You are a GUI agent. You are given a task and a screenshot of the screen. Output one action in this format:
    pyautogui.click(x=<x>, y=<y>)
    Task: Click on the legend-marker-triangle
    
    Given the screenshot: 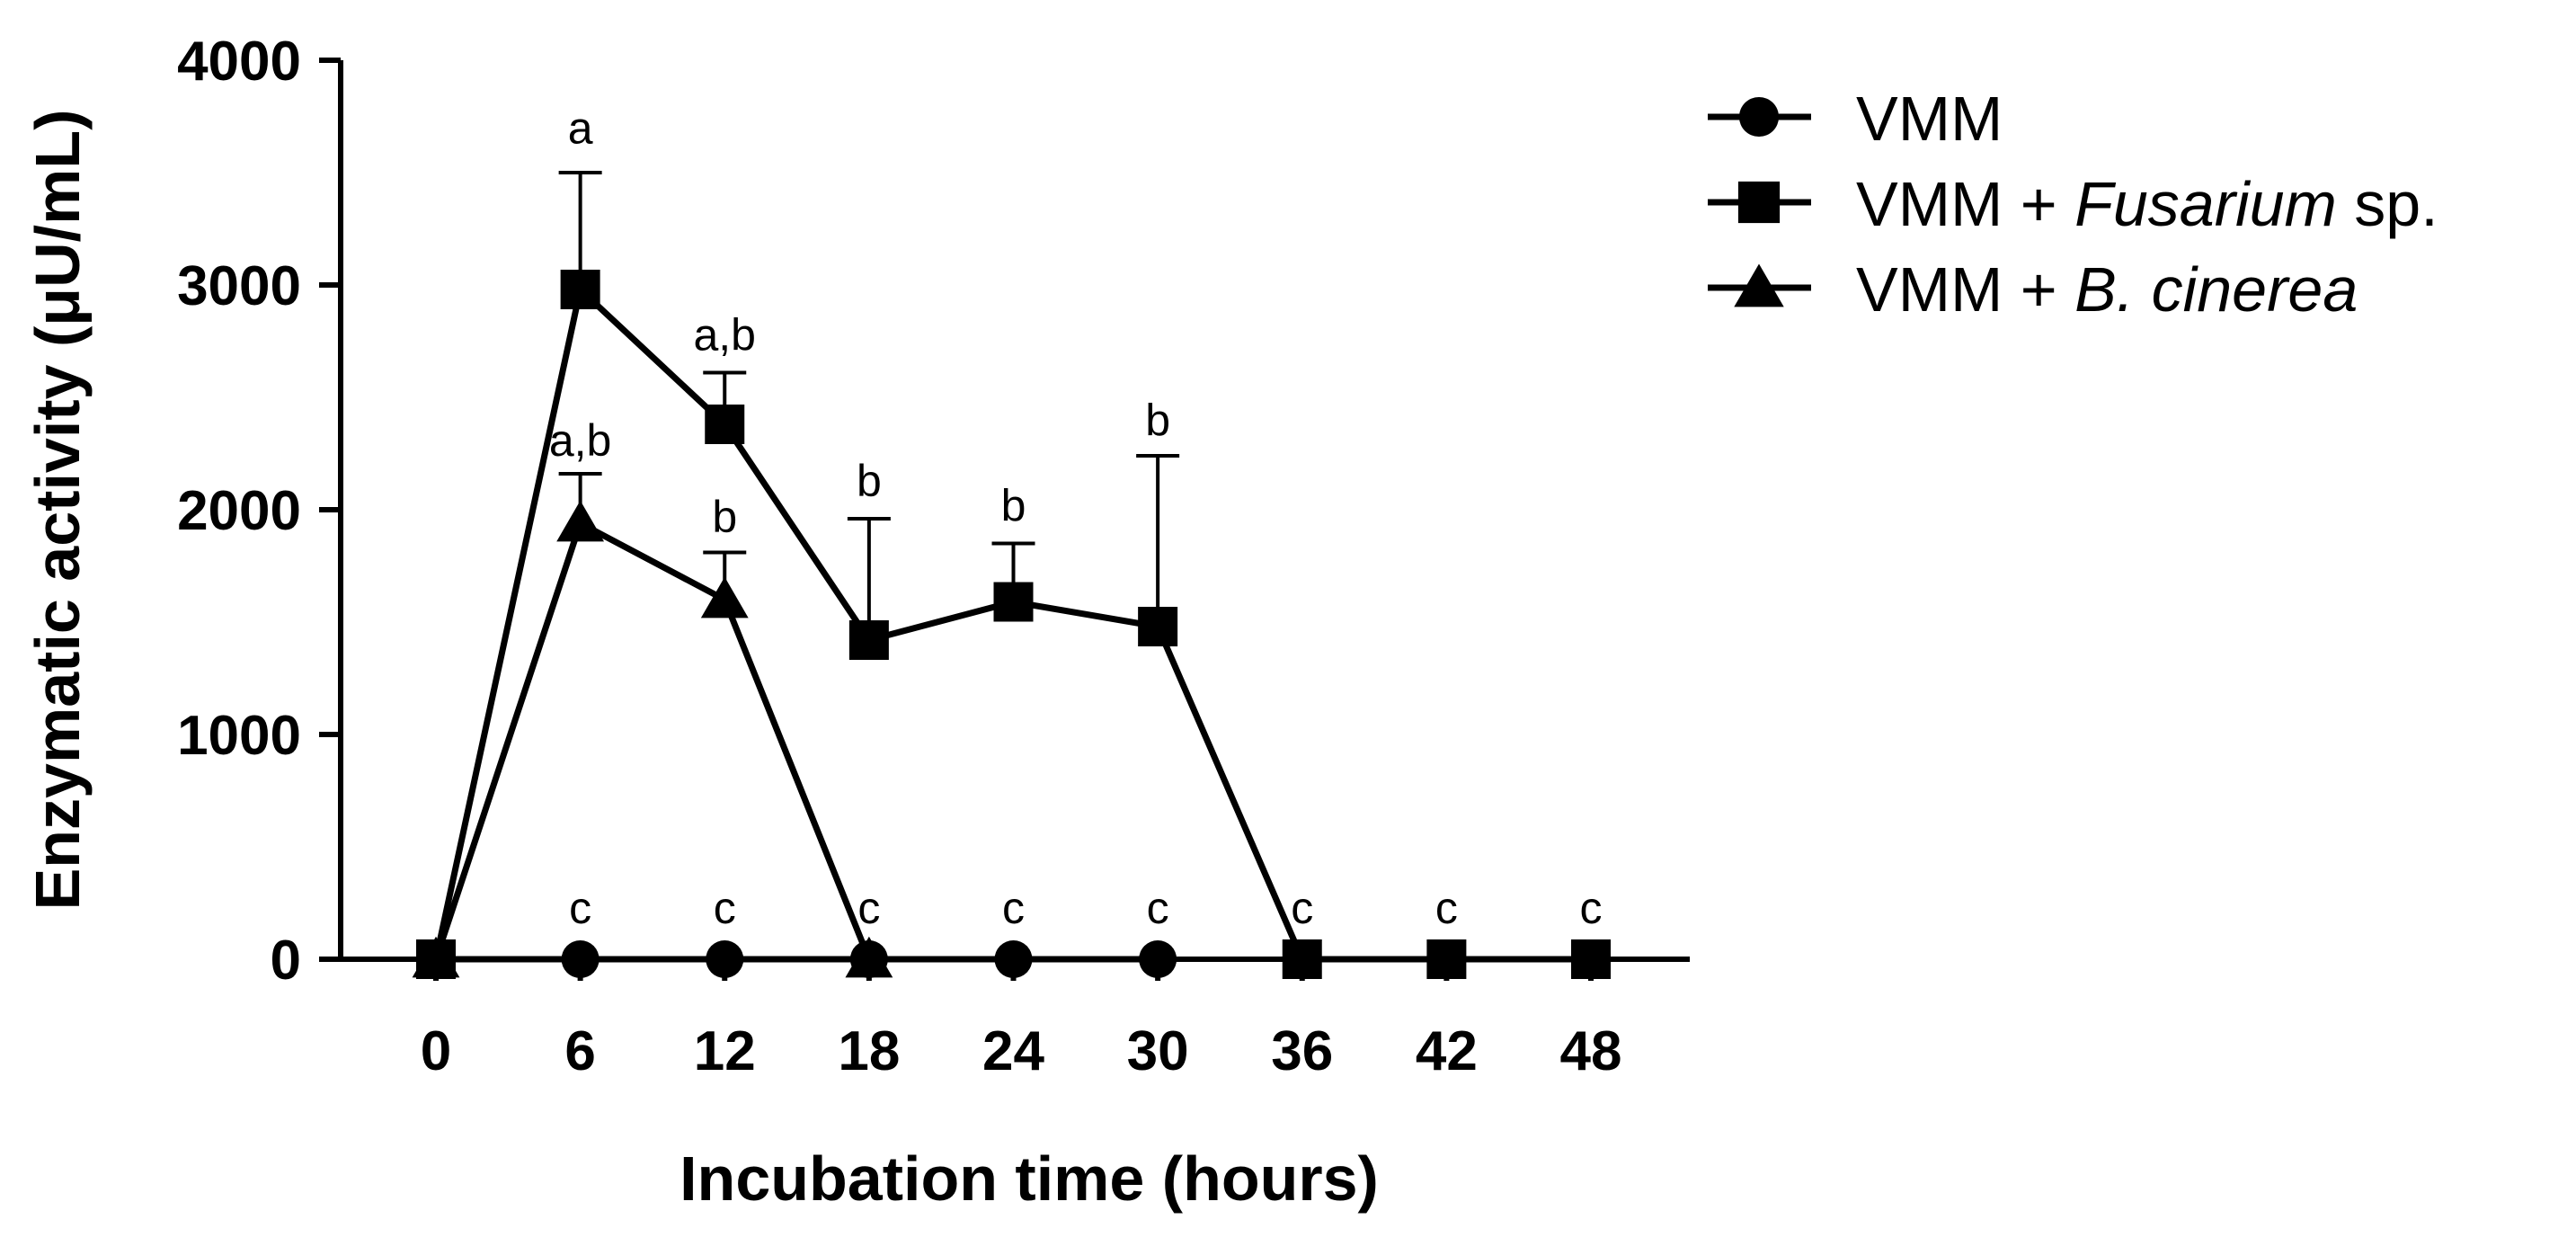 What is the action you would take?
    pyautogui.click(x=1759, y=285)
    